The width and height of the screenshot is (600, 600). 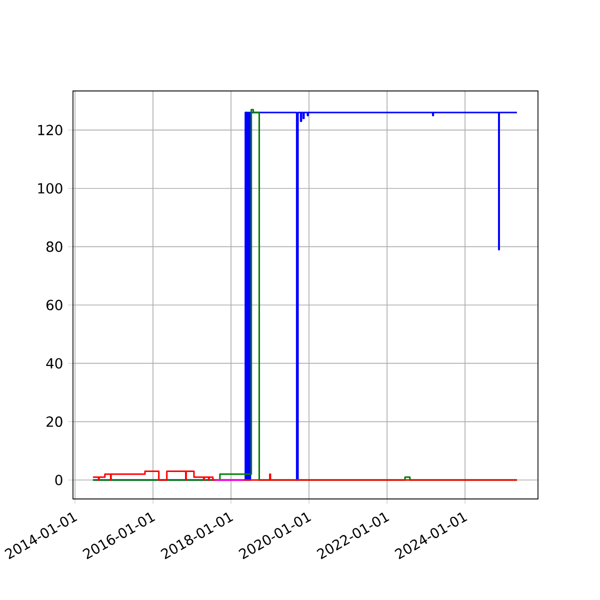 I want to click on y-tick-label: 20, so click(x=54, y=421).